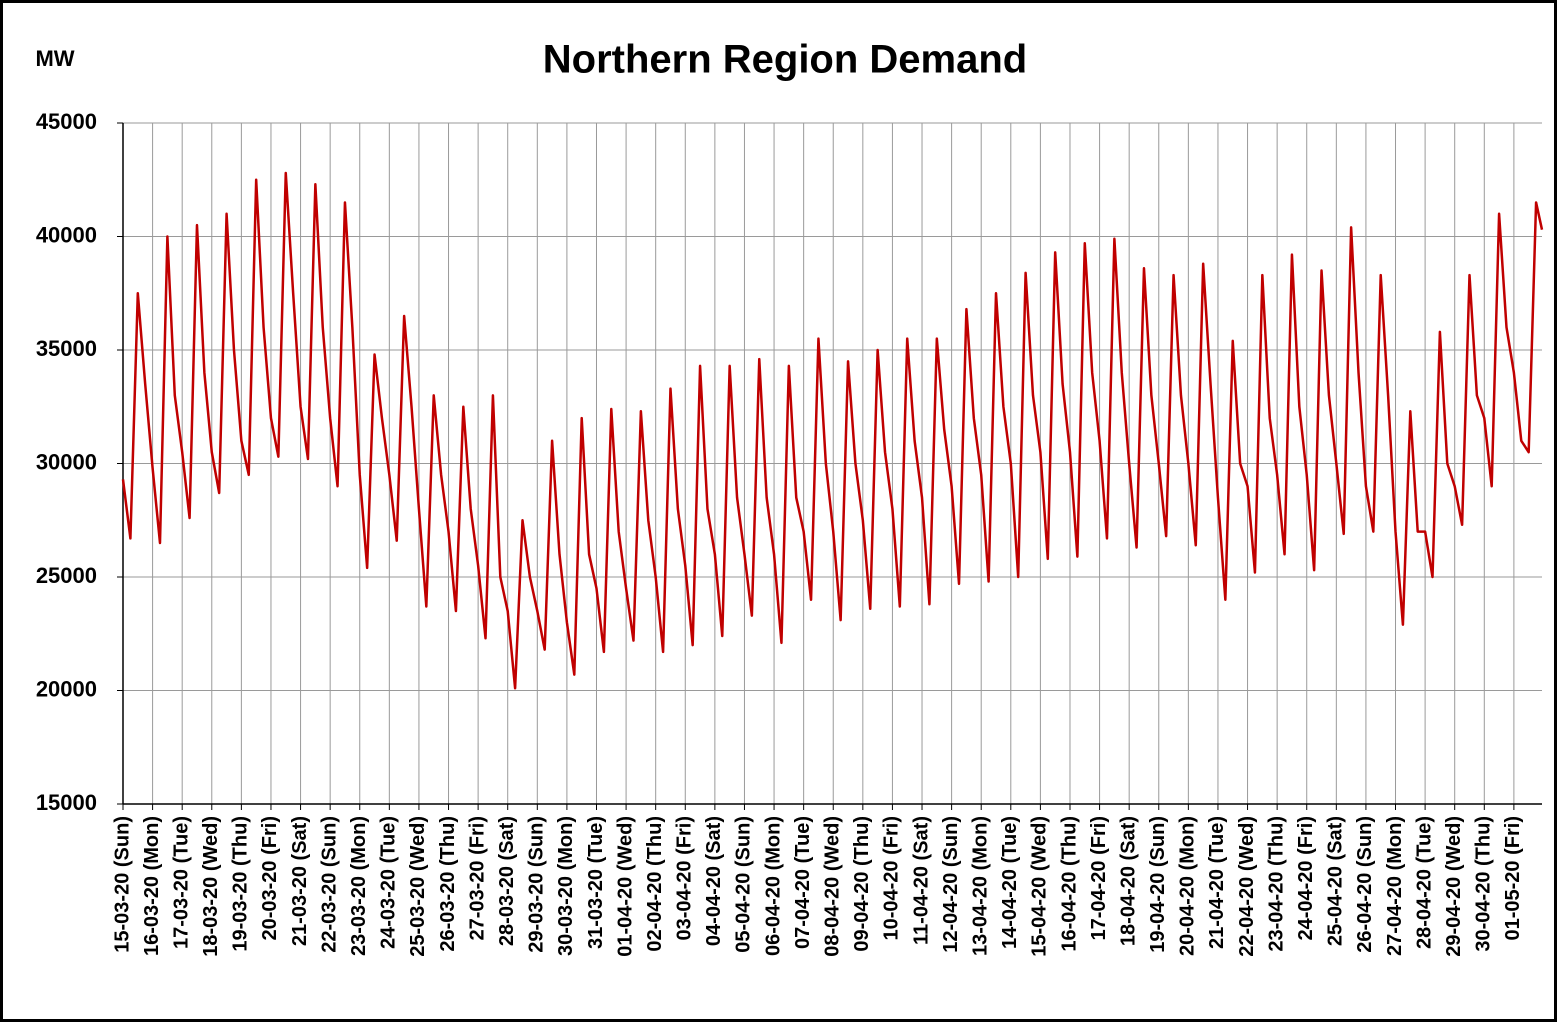 The height and width of the screenshot is (1022, 1557). I want to click on x-tick-label: 18-04-20 (Sat), so click(1128, 881).